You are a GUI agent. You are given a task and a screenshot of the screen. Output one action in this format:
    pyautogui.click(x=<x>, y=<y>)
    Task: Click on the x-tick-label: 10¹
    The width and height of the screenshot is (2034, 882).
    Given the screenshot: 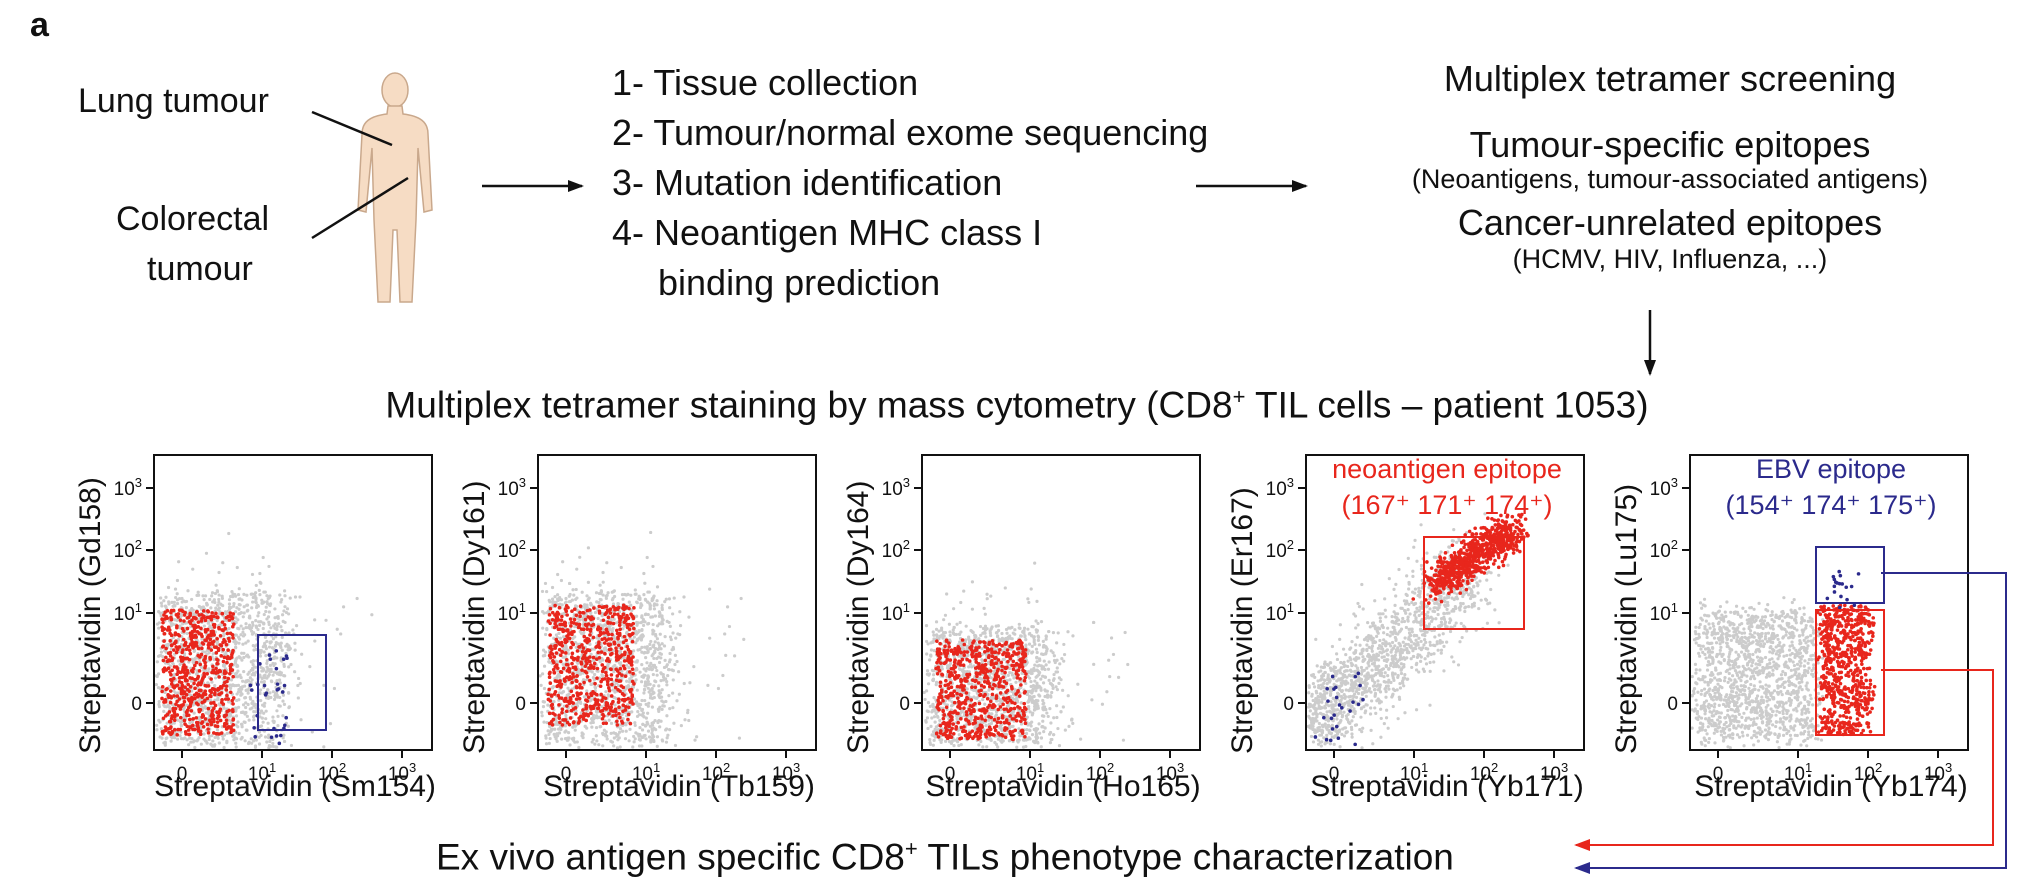 What is the action you would take?
    pyautogui.click(x=1798, y=772)
    